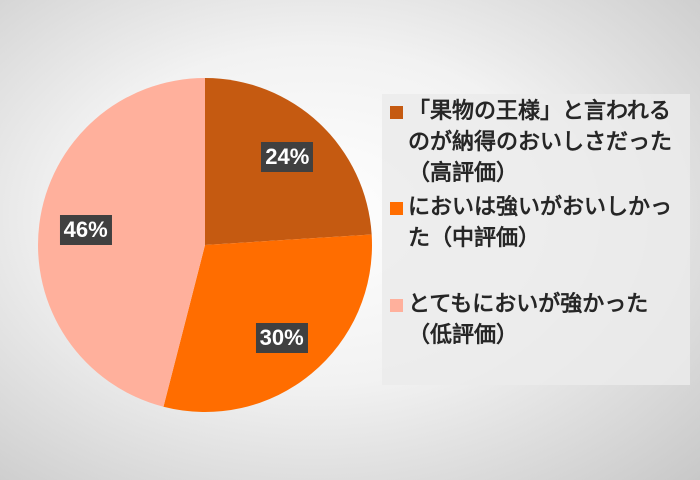  I want to click on legend-swatch-low, so click(396, 305).